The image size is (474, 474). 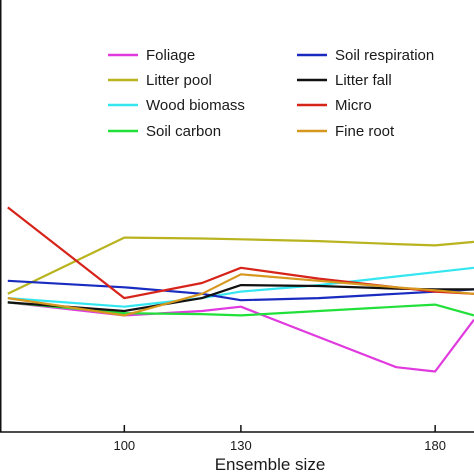 I want to click on x-tick-label: 180, so click(x=435, y=445).